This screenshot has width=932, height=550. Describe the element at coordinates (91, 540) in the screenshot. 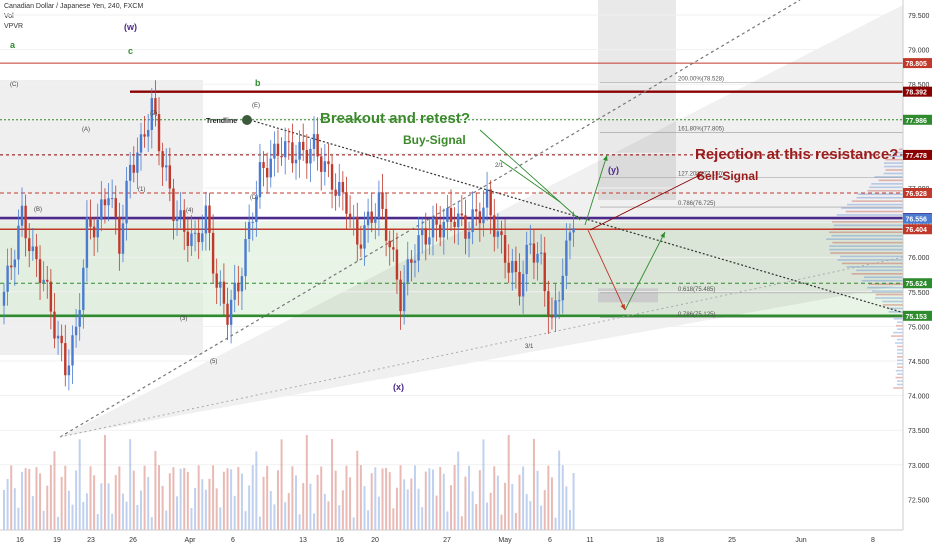

I see `time-tick-label: 23` at that location.